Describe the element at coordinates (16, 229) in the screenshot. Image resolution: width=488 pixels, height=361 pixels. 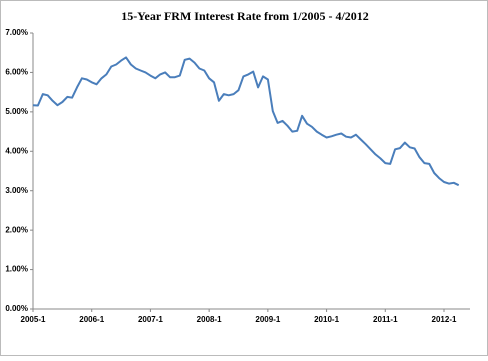
I see `y-tick-label: 2.00%` at that location.